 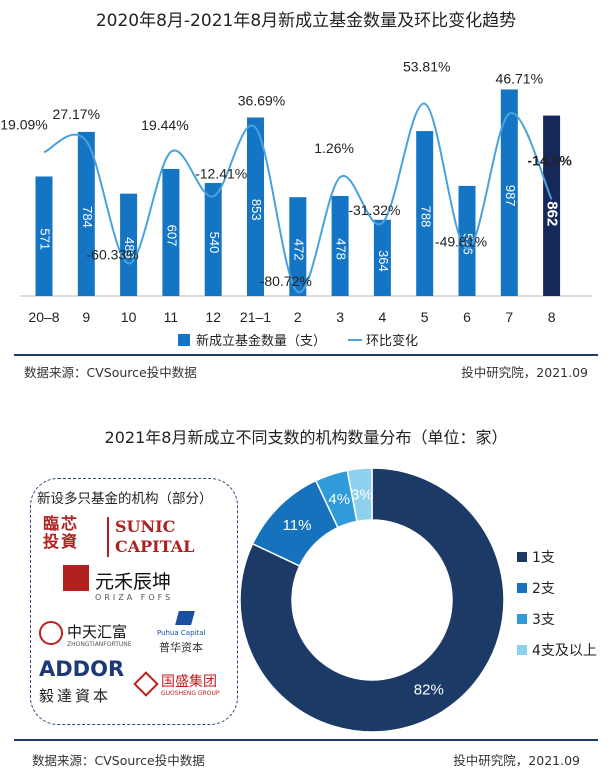 What do you see at coordinates (261, 341) in the screenshot?
I see `legend-label: 新成立基金数量（支）` at bounding box center [261, 341].